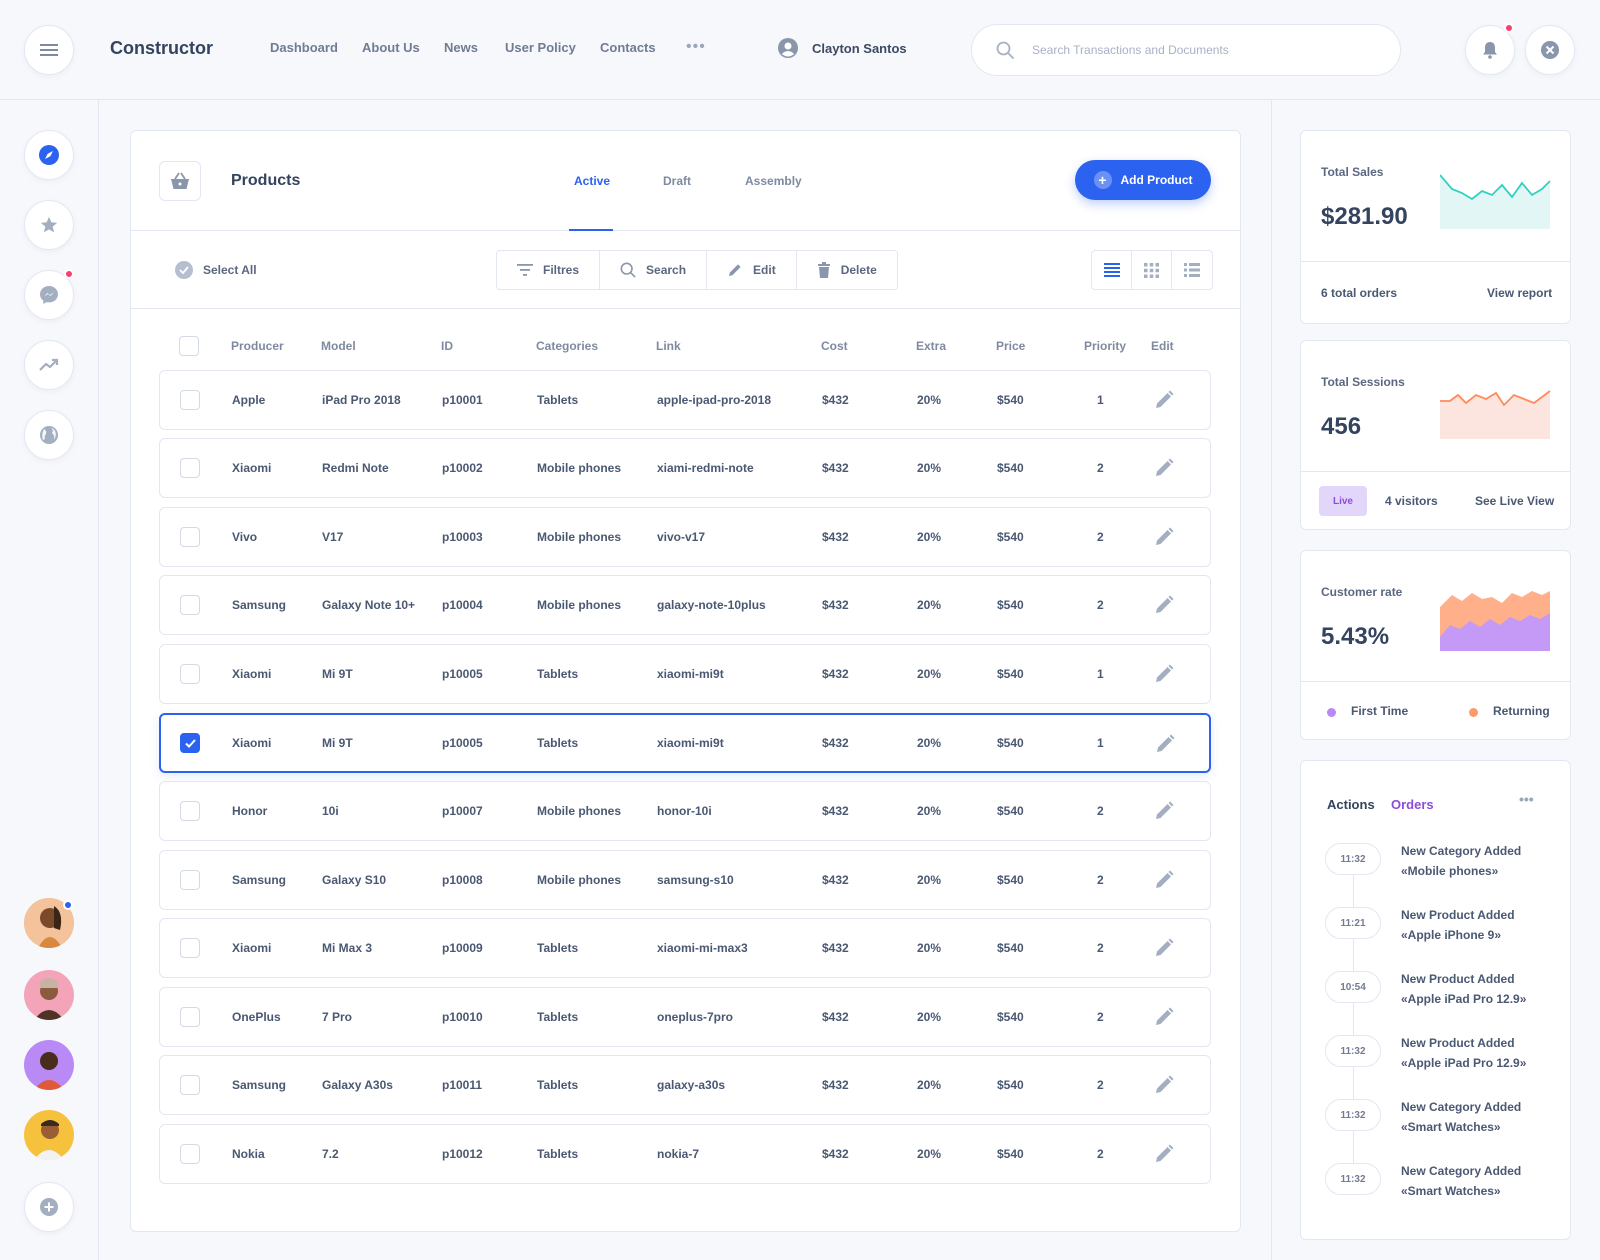 The height and width of the screenshot is (1260, 1600). What do you see at coordinates (931, 346) in the screenshot?
I see `col-extra: Extra` at bounding box center [931, 346].